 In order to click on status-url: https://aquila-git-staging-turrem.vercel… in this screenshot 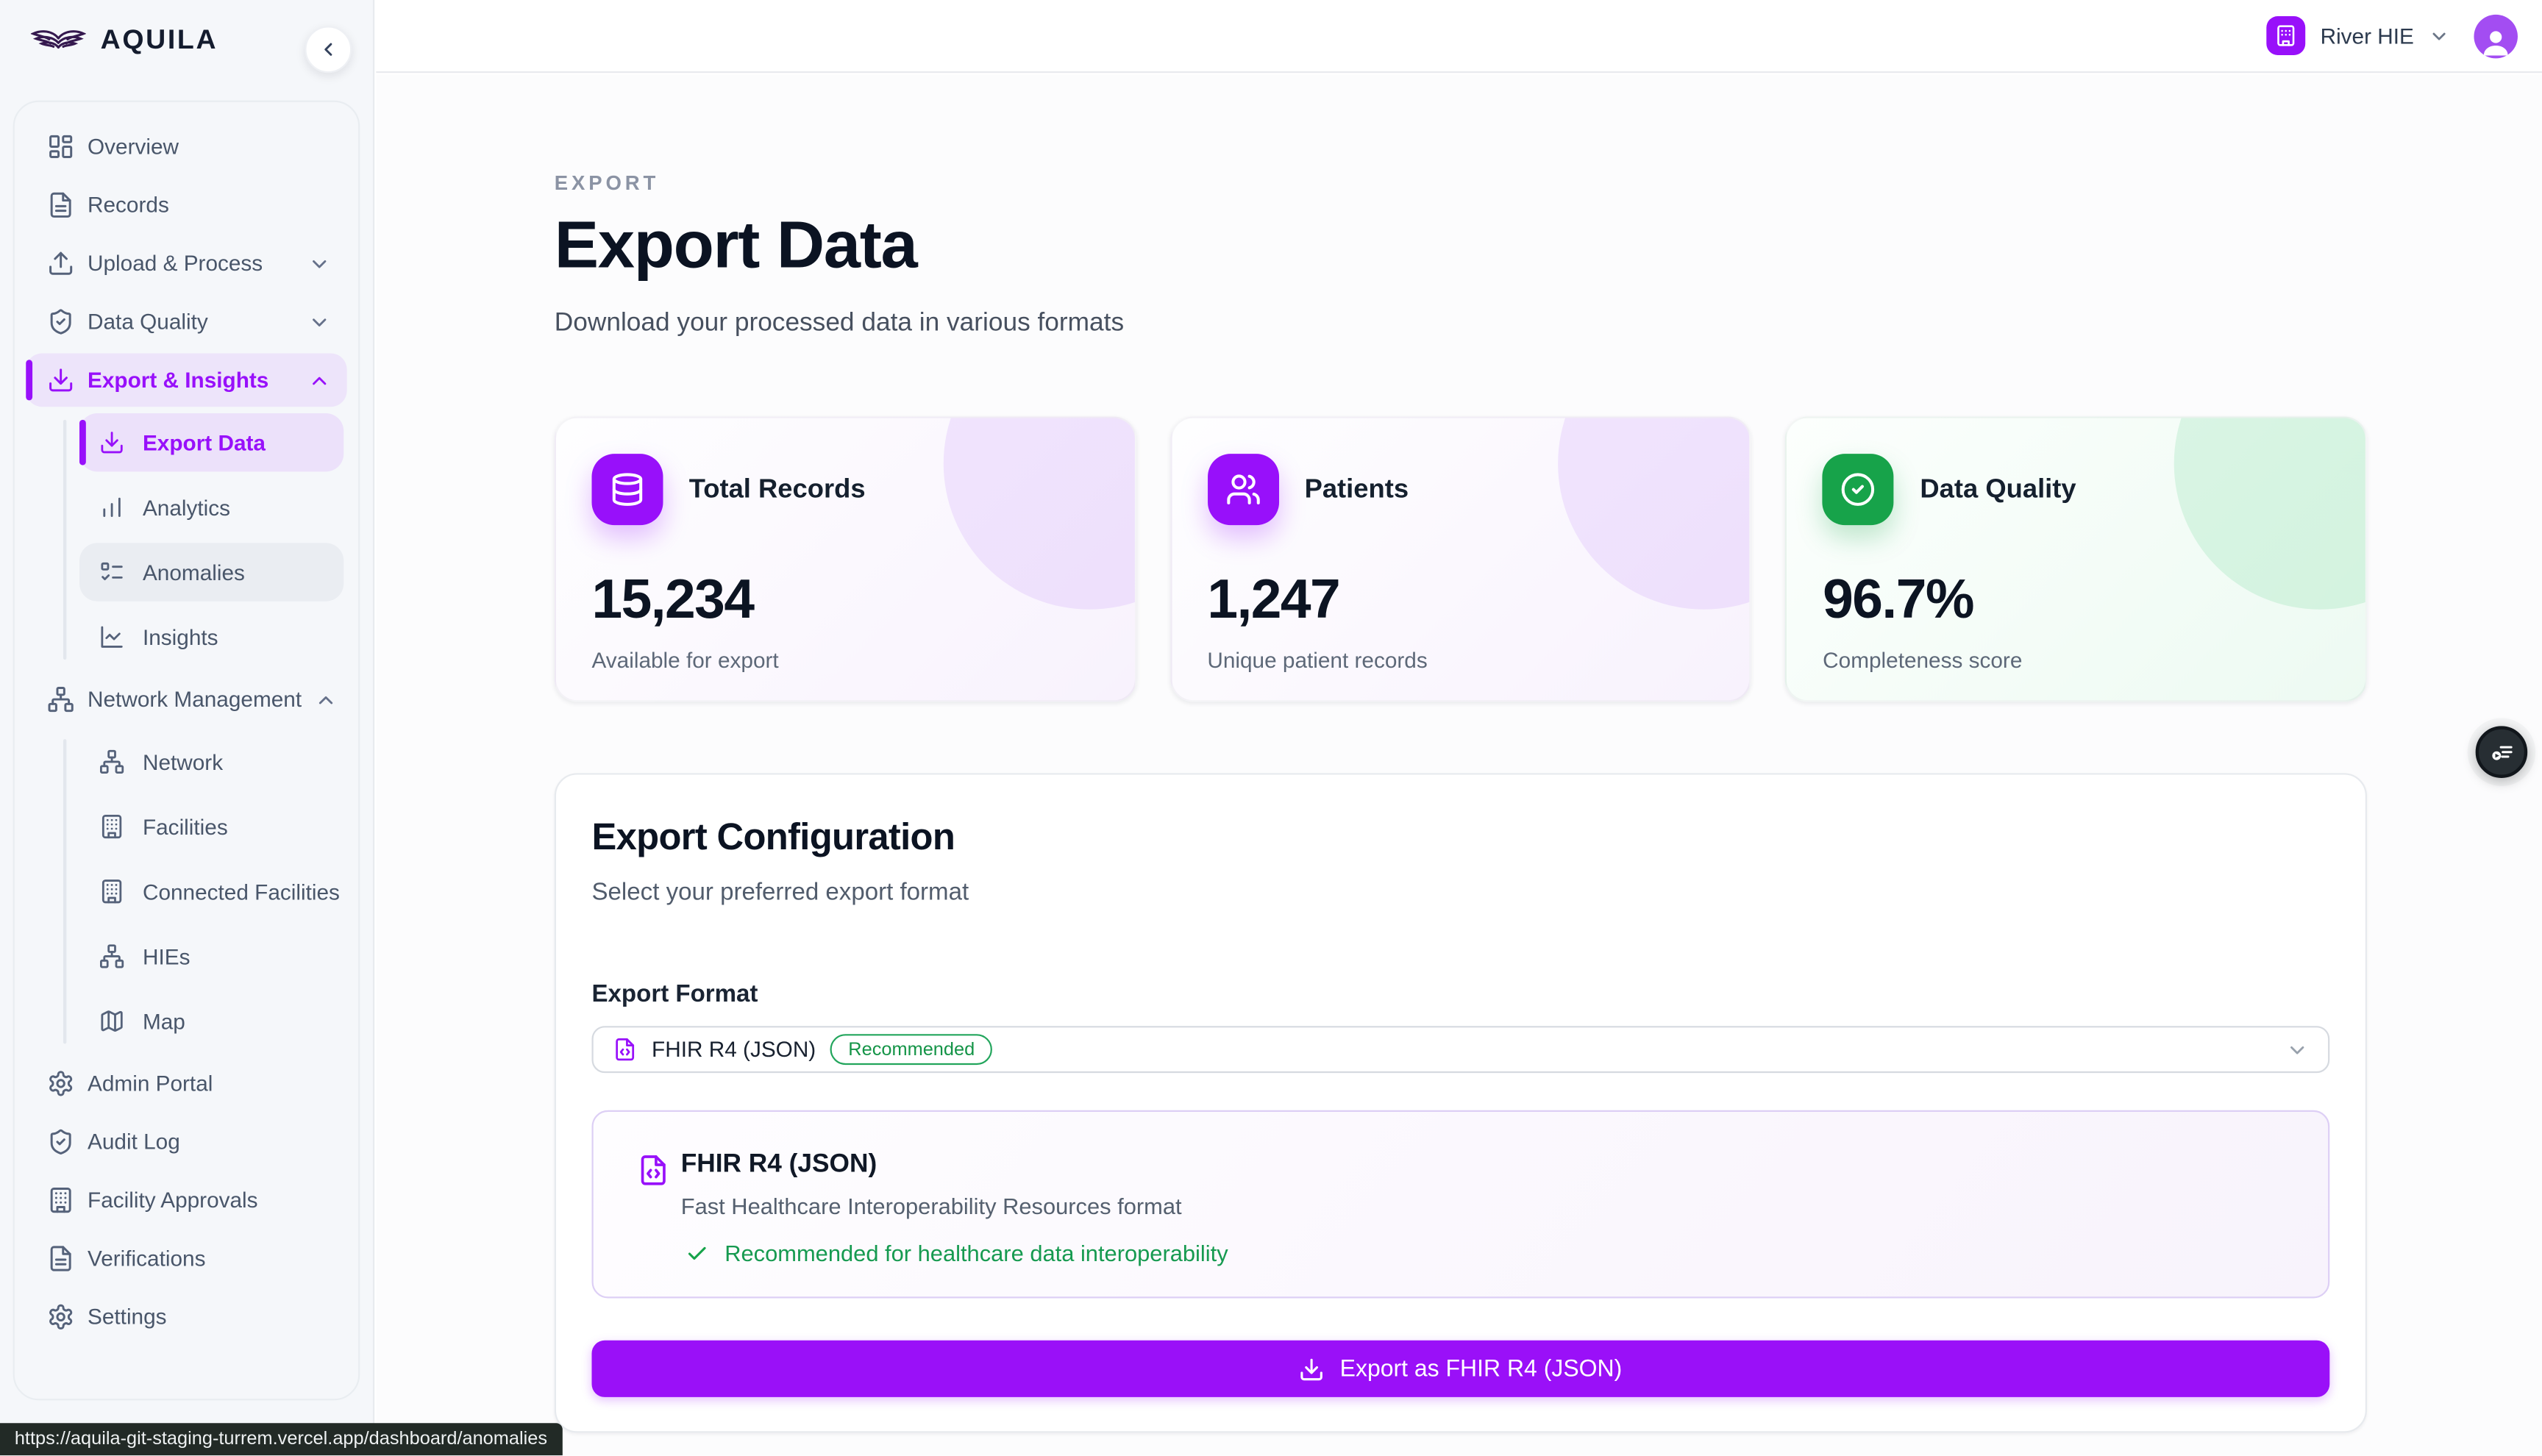, I will do `click(281, 1439)`.